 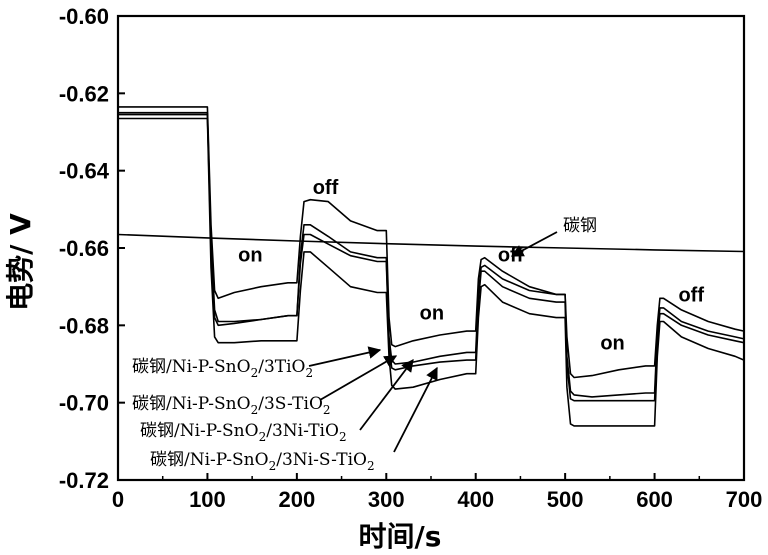 I want to click on series-label-3: 碳钢/Ni-P-SnO2/3Ni-TiO2, so click(x=243, y=432).